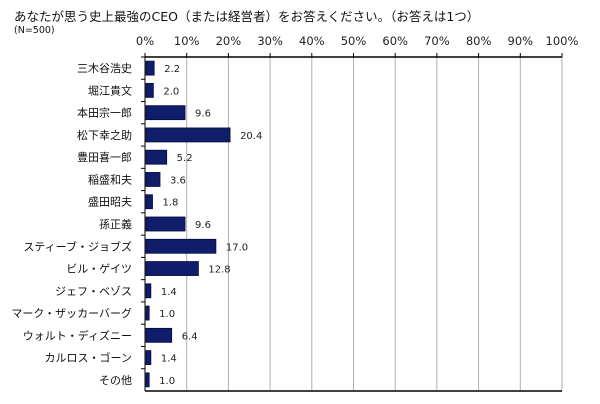 This screenshot has height=404, width=600. What do you see at coordinates (104, 135) in the screenshot?
I see `category-label: 松下幸之助` at bounding box center [104, 135].